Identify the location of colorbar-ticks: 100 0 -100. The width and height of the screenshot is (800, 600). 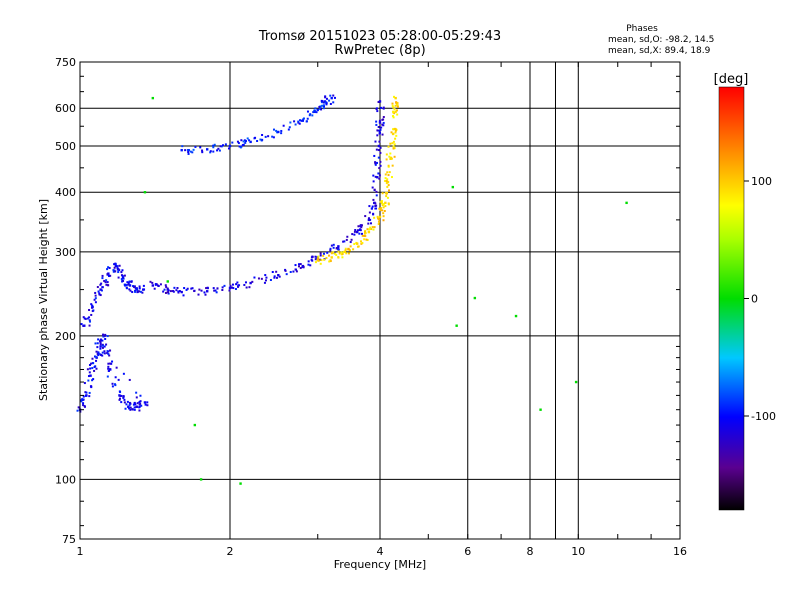
(760, 299).